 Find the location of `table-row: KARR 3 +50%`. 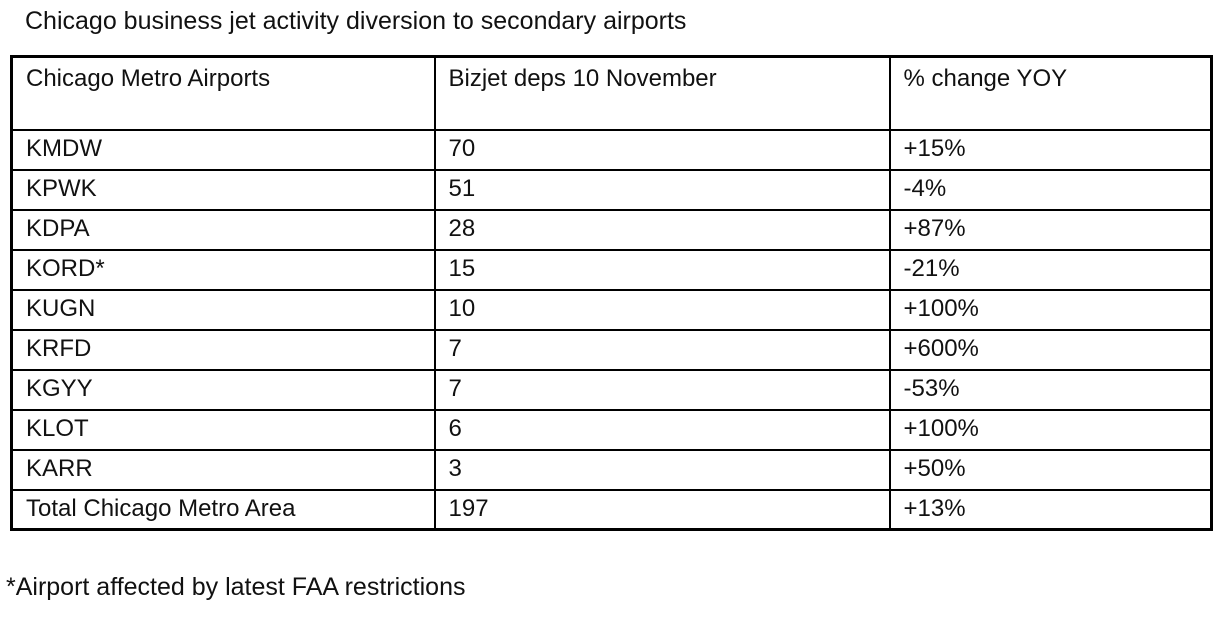

table-row: KARR 3 +50% is located at coordinates (611, 469).